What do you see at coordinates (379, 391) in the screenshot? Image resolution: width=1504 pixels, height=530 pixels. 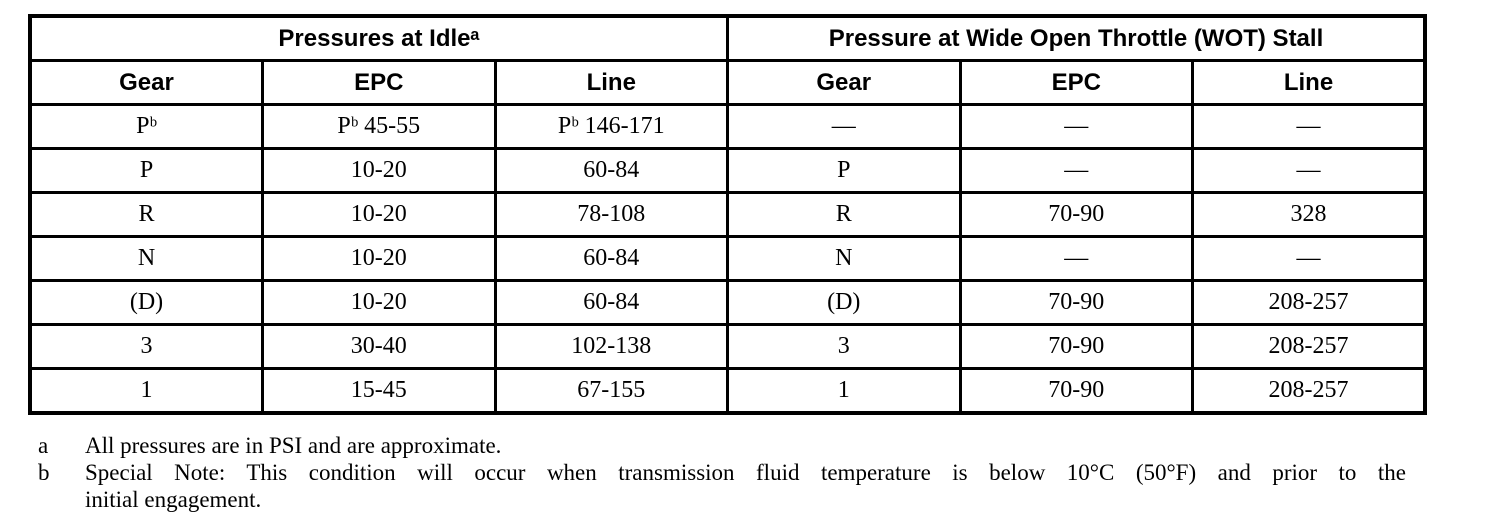 I see `table-cell: 15-45` at bounding box center [379, 391].